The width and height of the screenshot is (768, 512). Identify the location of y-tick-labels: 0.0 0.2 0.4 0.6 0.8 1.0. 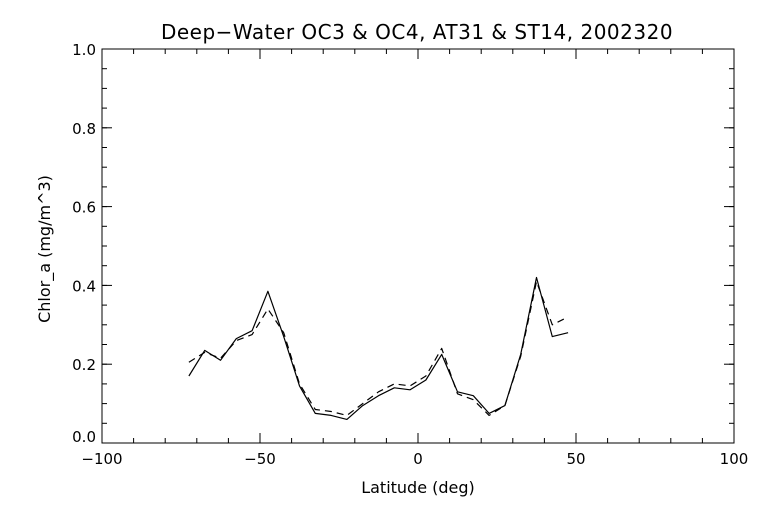
(84, 243).